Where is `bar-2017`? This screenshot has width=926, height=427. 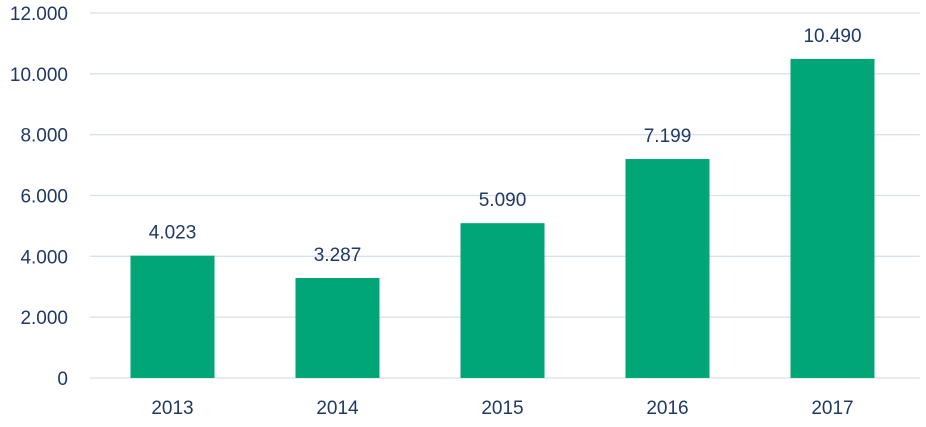 bar-2017 is located at coordinates (832, 218).